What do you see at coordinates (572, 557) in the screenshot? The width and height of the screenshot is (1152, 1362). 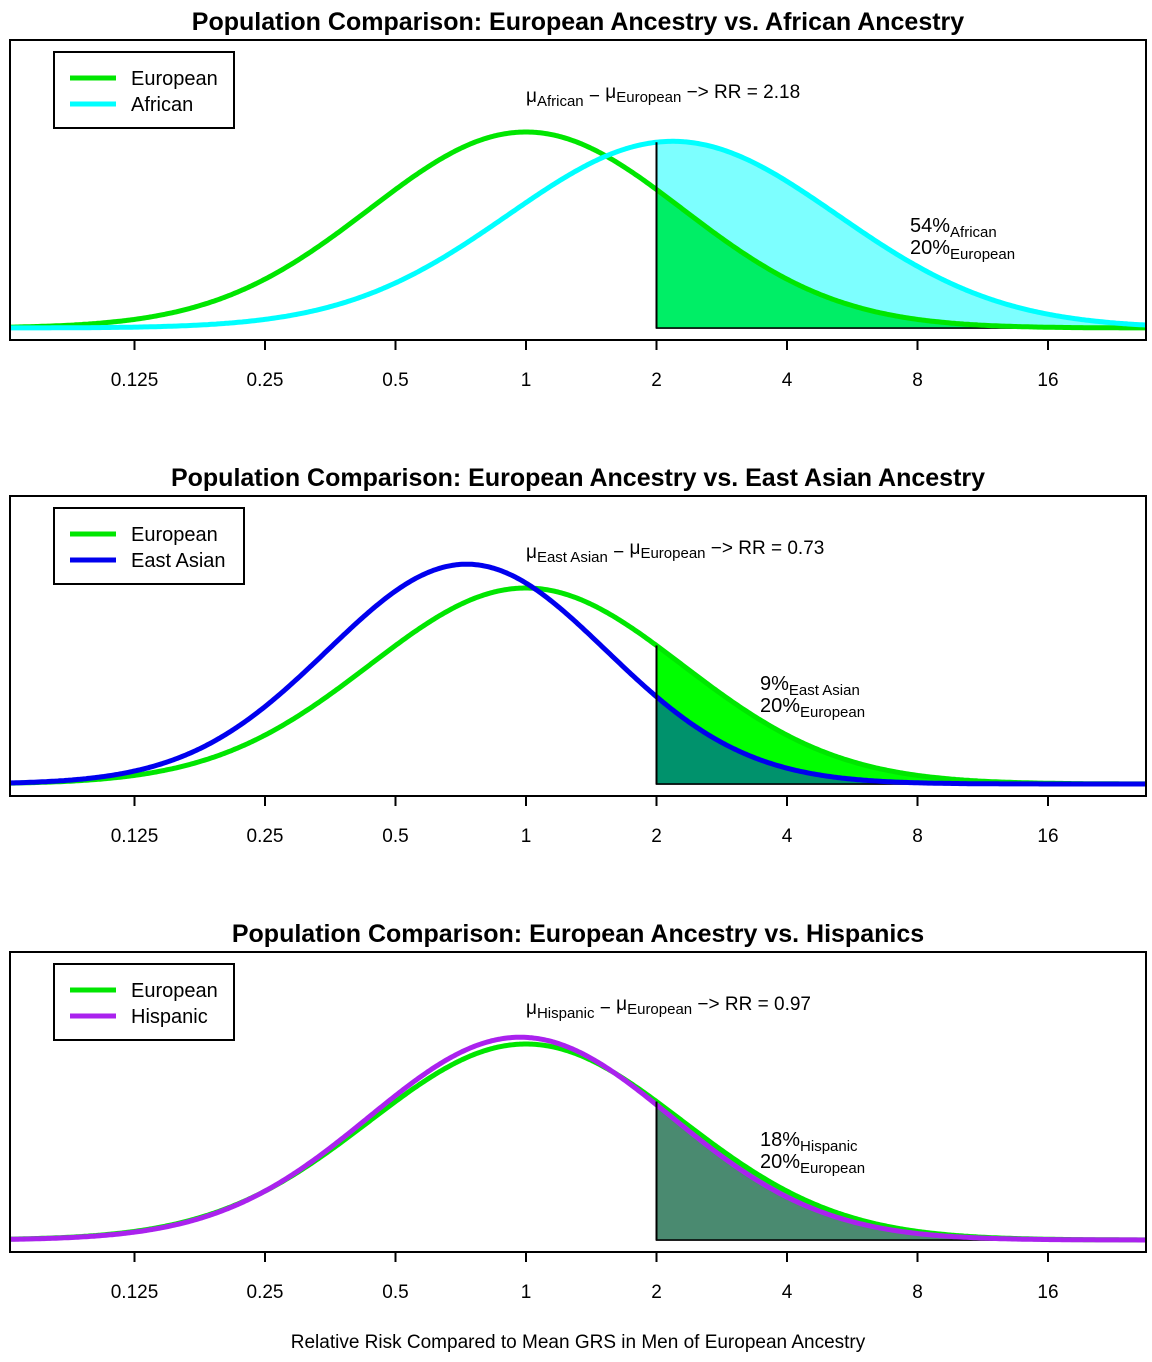 I see `annotation-subscript: East Asian` at bounding box center [572, 557].